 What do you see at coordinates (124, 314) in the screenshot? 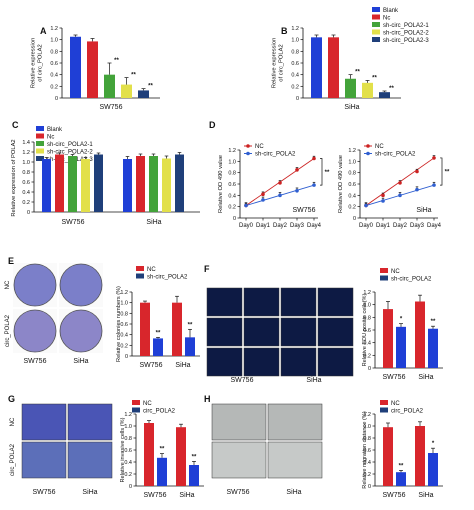
I see `panel-e-ytick-label: 0.8` at bounding box center [124, 314].